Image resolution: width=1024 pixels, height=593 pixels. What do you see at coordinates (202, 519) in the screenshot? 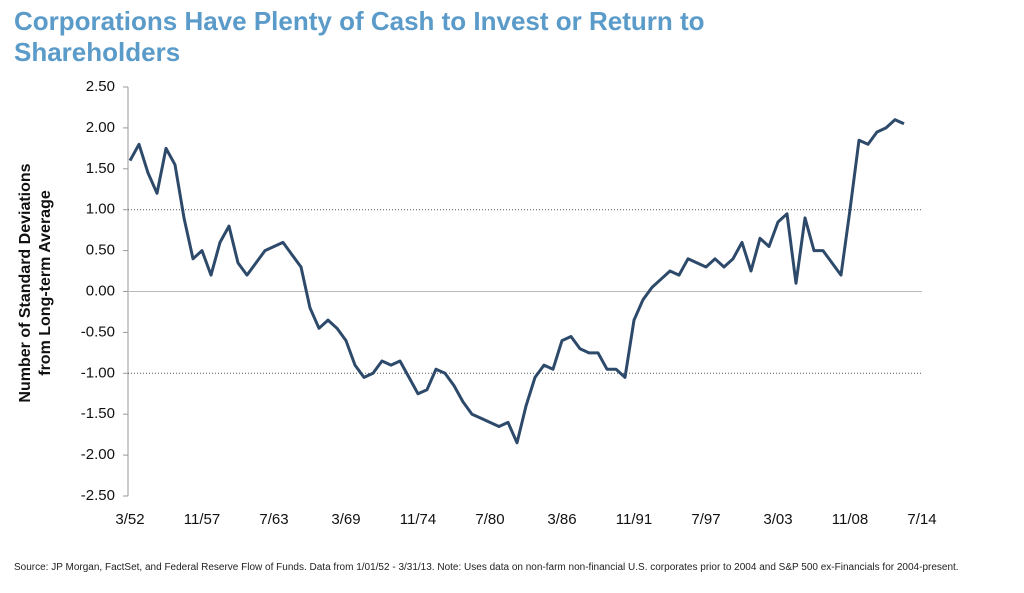
I see `x-tick-label: 11/57` at bounding box center [202, 519].